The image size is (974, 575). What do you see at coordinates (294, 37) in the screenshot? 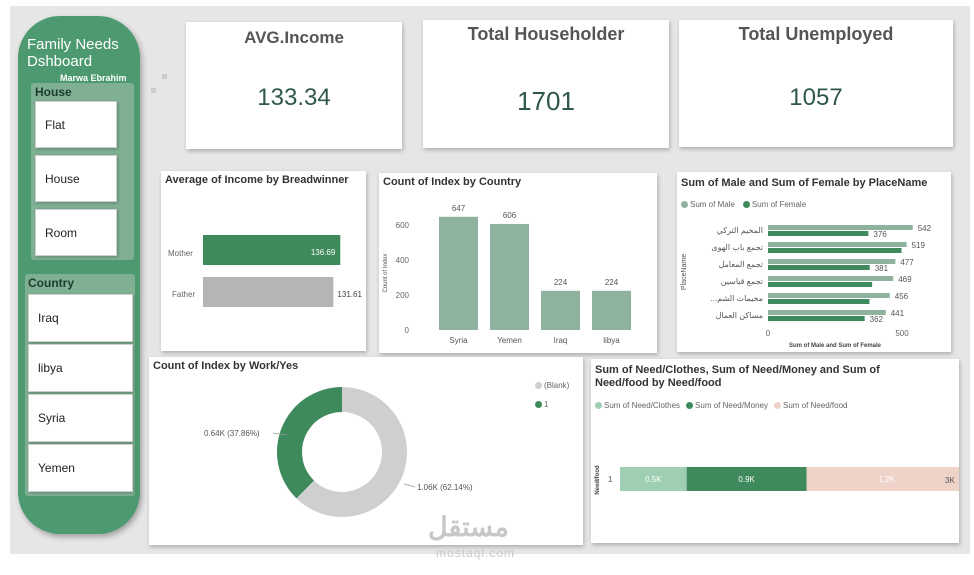
I see `kpi-title: AVG.Income` at bounding box center [294, 37].